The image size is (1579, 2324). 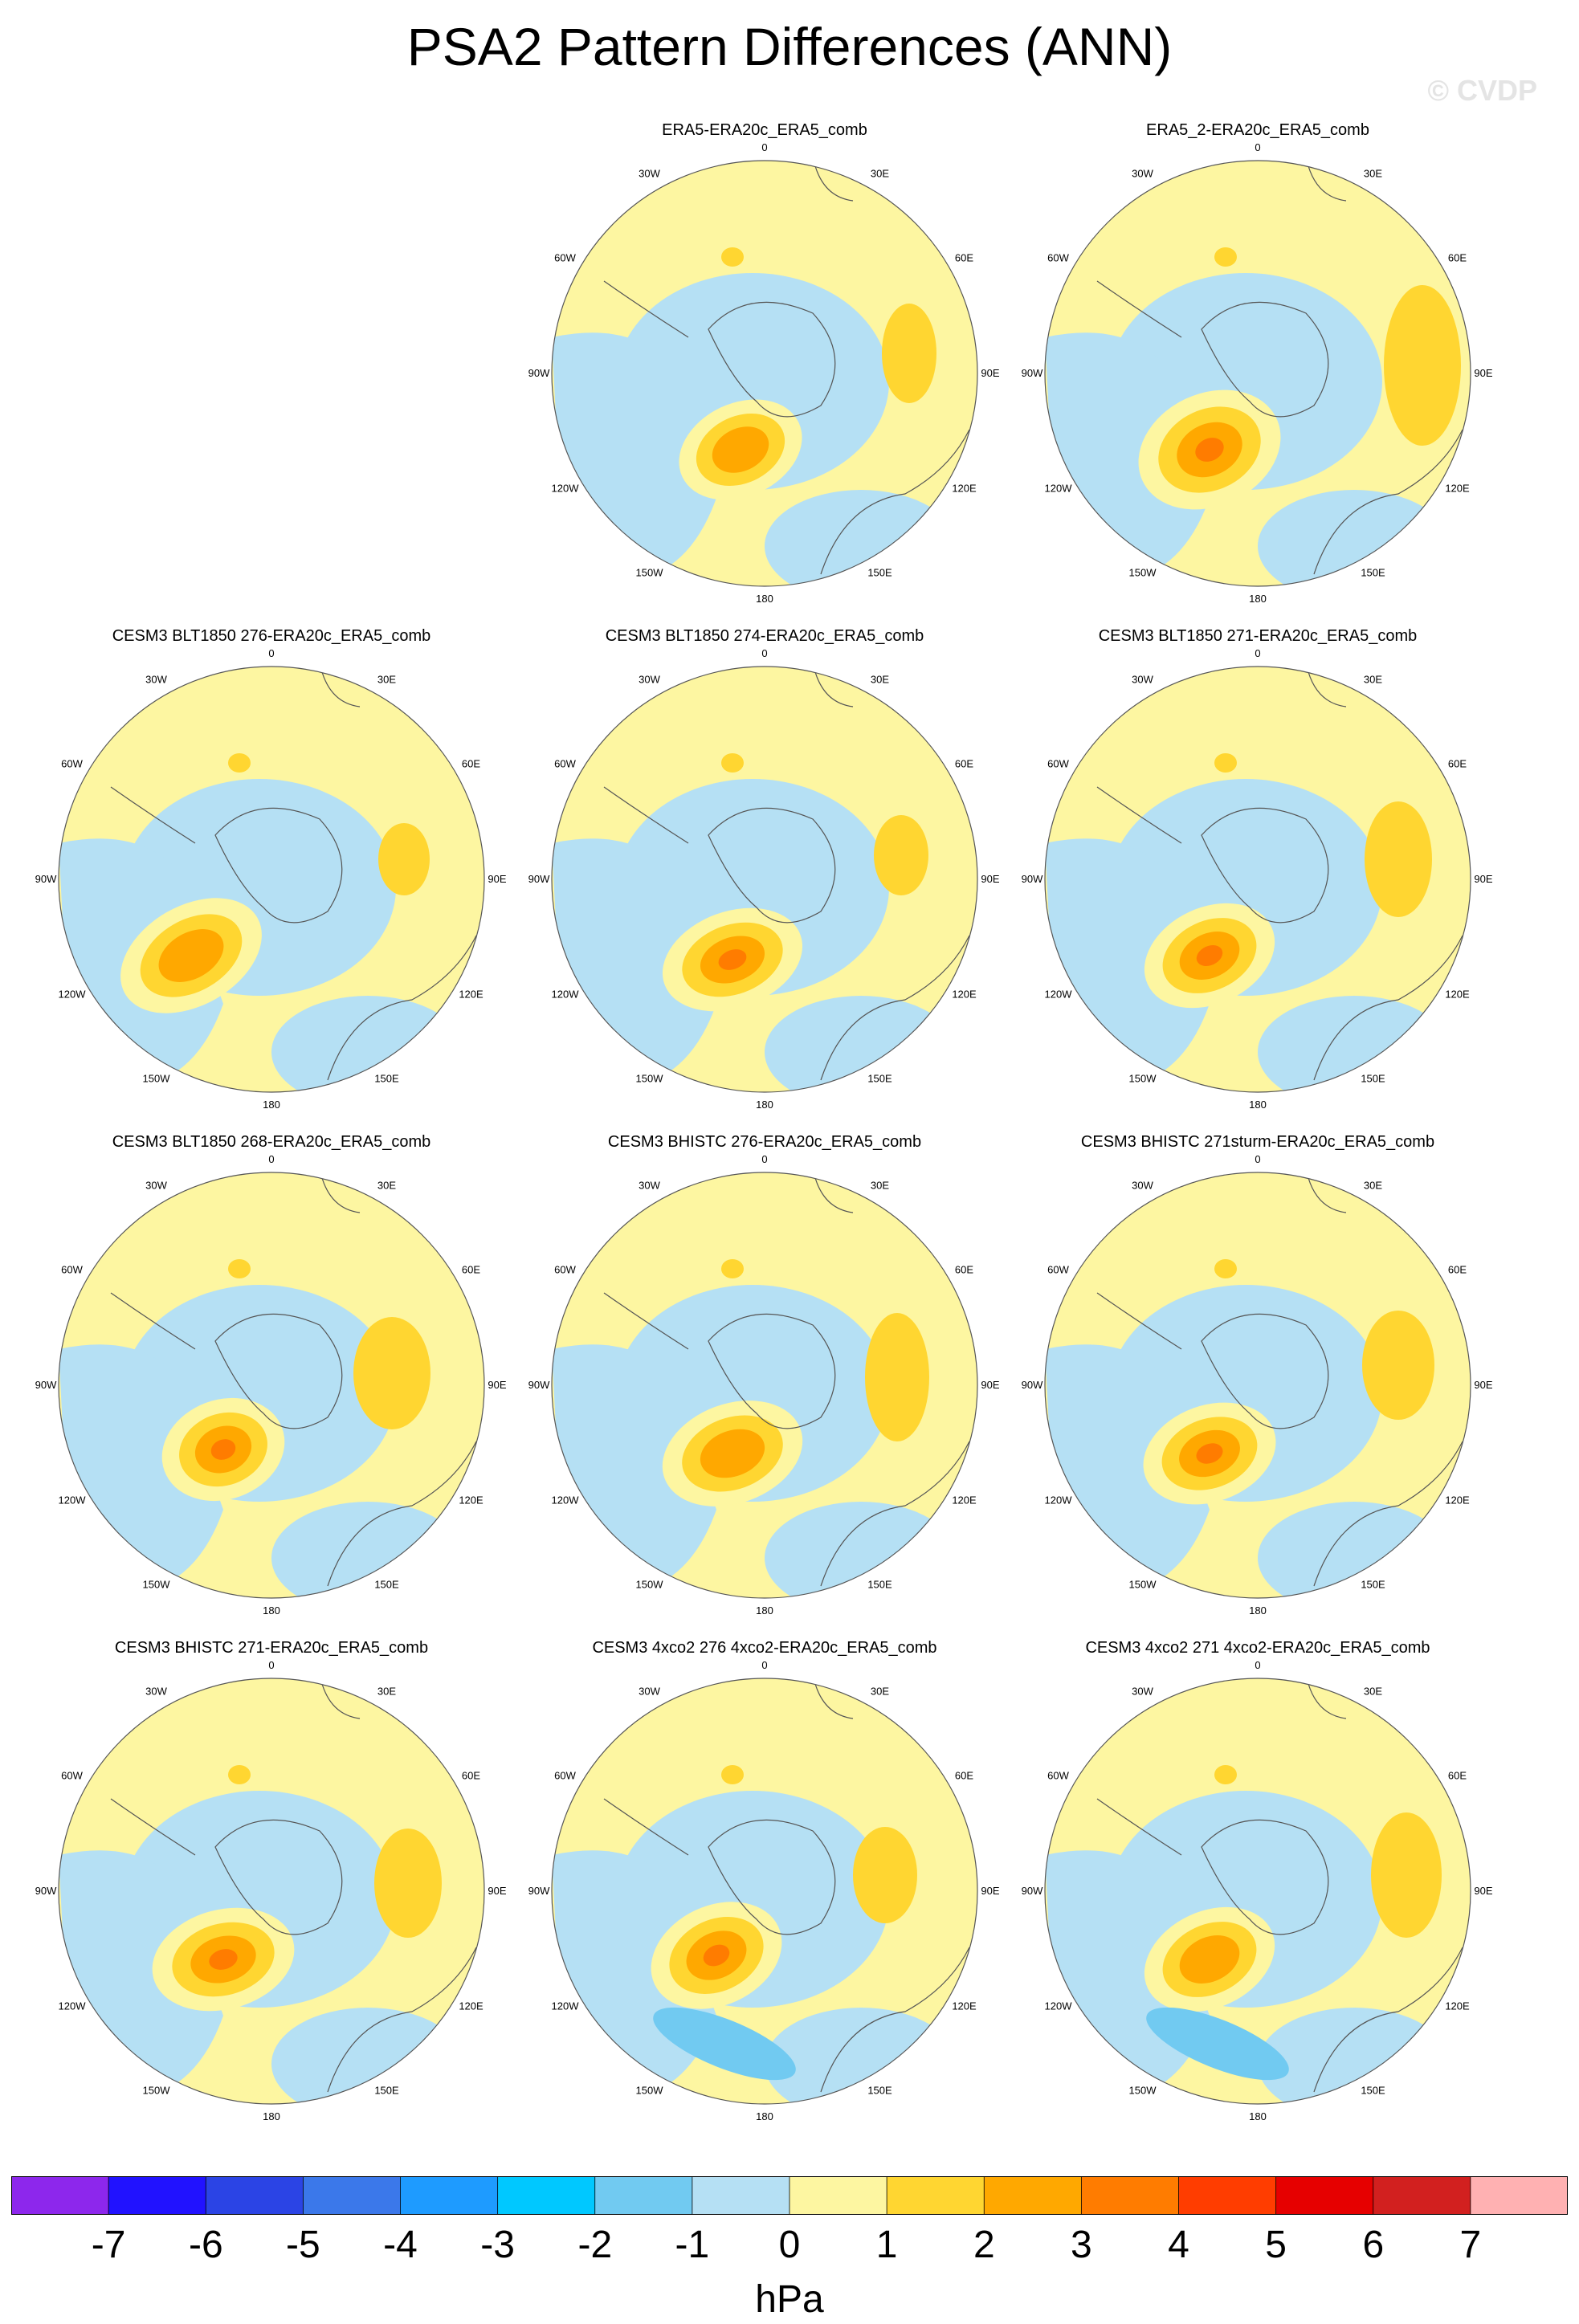 I want to click on panel-title: CESM3 BLT1850 271-ERA20c_ERA5_comb, so click(x=1258, y=636).